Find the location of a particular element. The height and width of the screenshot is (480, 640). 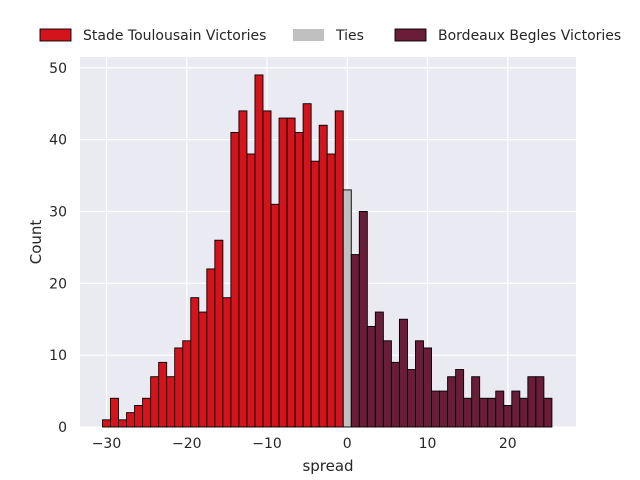

y-axis-label: Count is located at coordinates (36, 242).